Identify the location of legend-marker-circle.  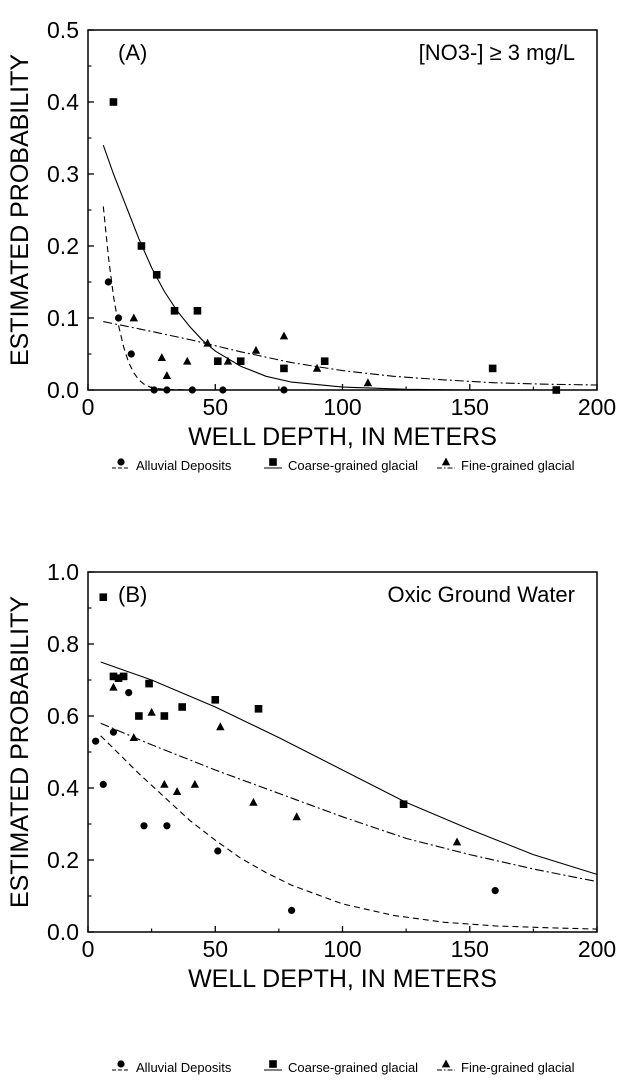
(121, 462).